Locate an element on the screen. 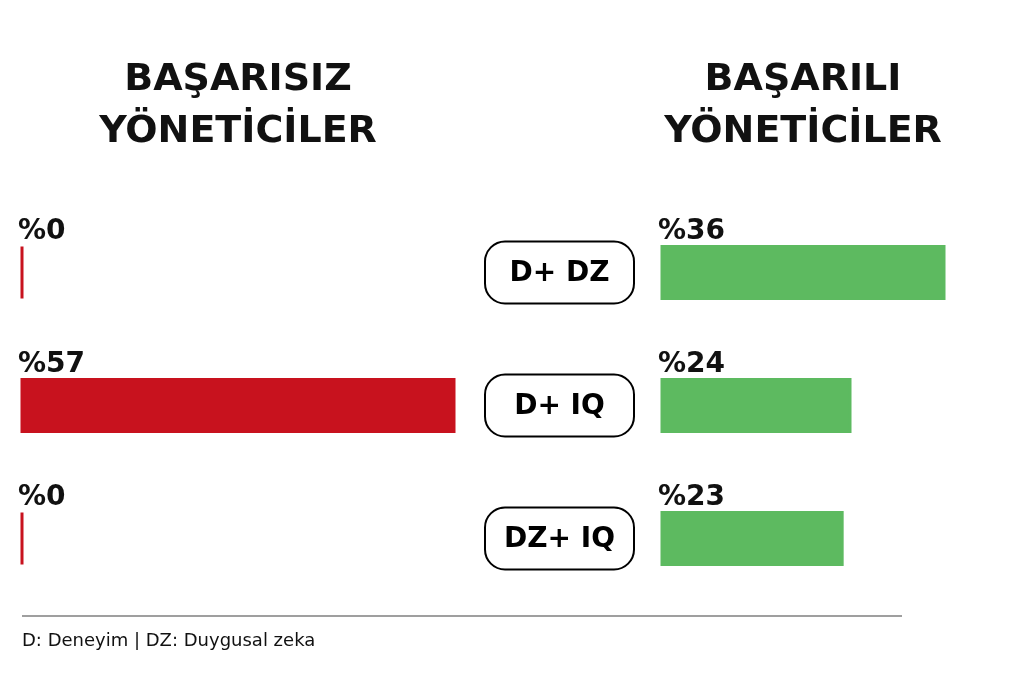 The image size is (1024, 686). chart-title: BAŞARILI YÖNETİCİLER is located at coordinates (802, 103).